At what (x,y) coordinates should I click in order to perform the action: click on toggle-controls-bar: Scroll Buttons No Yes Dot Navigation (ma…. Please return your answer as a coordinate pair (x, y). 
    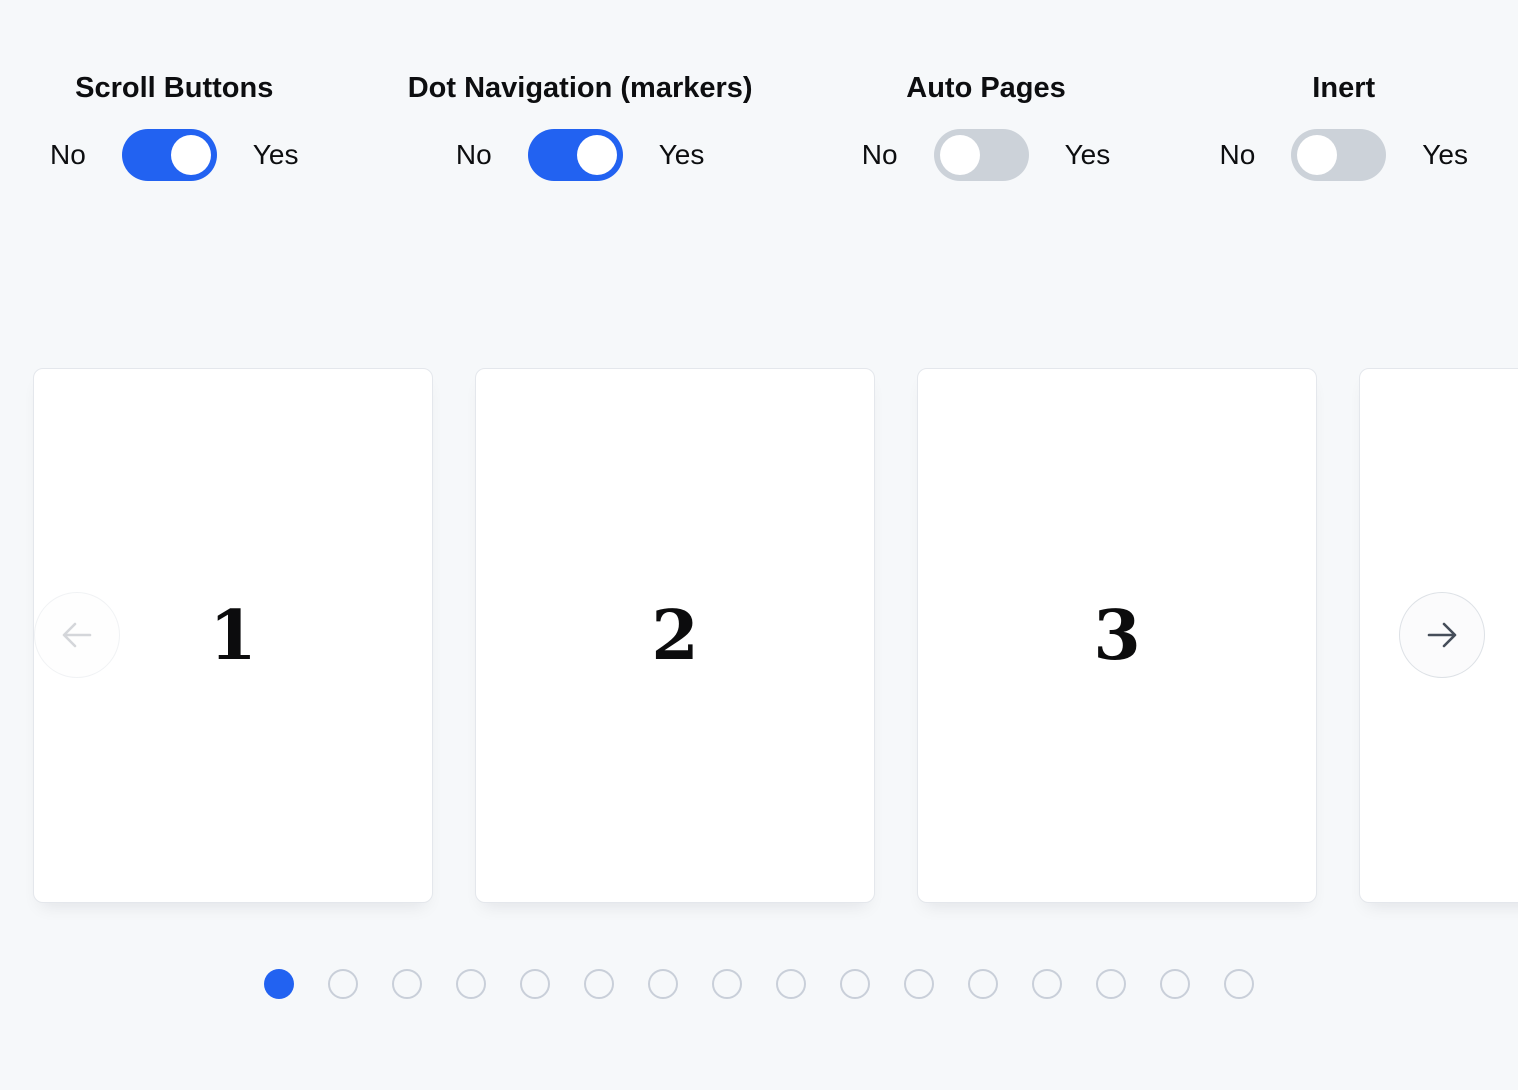
    Looking at the image, I should click on (759, 127).